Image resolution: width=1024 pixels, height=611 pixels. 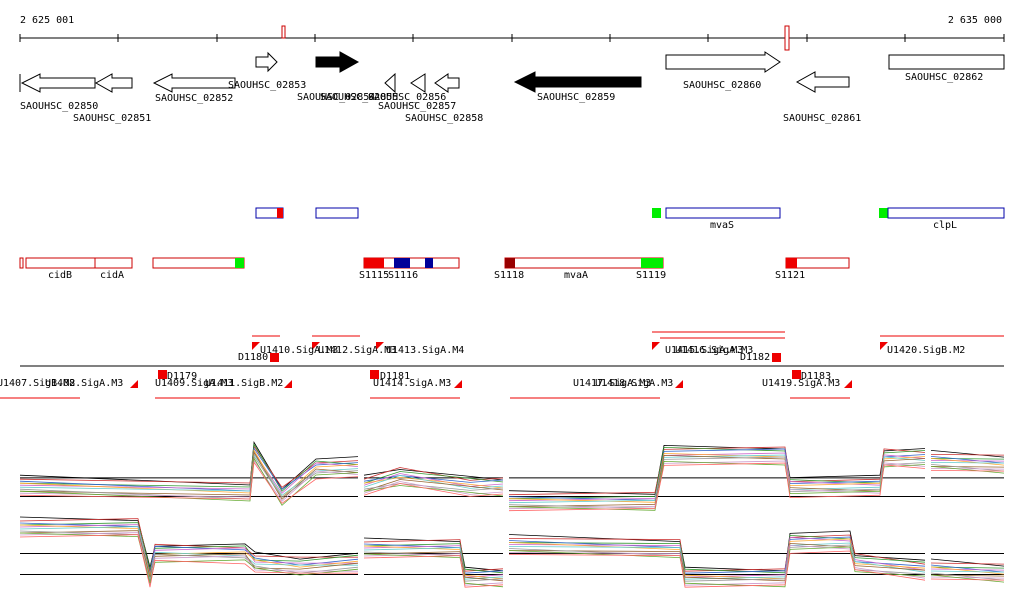 What do you see at coordinates (299, 350) in the screenshot?
I see `promoter-label: U1410.SigA.M3` at bounding box center [299, 350].